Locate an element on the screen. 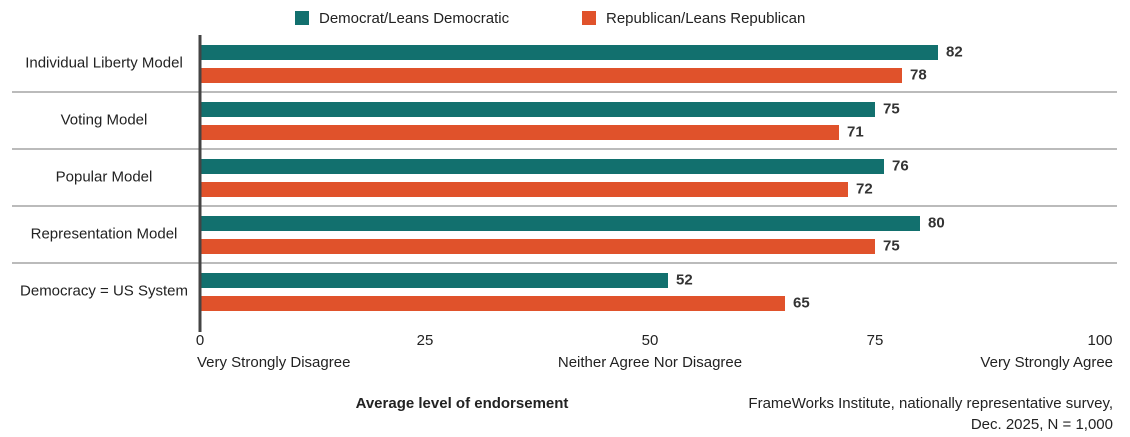 The height and width of the screenshot is (437, 1130). value-label: 80 is located at coordinates (936, 222).